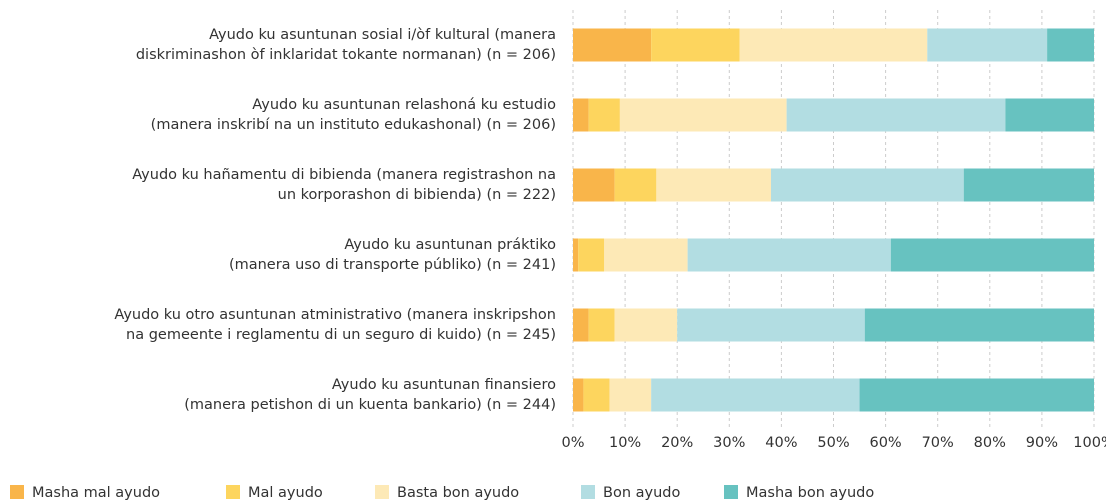  What do you see at coordinates (96, 493) in the screenshot?
I see `legend-label: Masha mal ayudo` at bounding box center [96, 493].